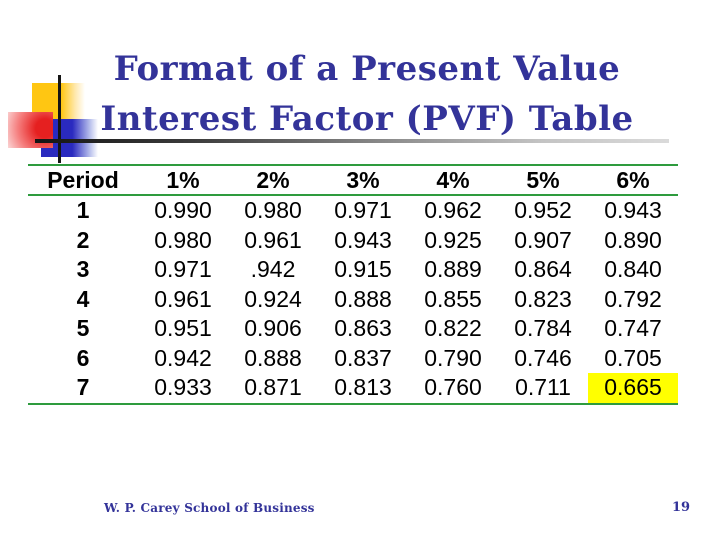 This screenshot has height=540, width=720. Describe the element at coordinates (183, 387) in the screenshot. I see `value-cell: 0.933` at that location.